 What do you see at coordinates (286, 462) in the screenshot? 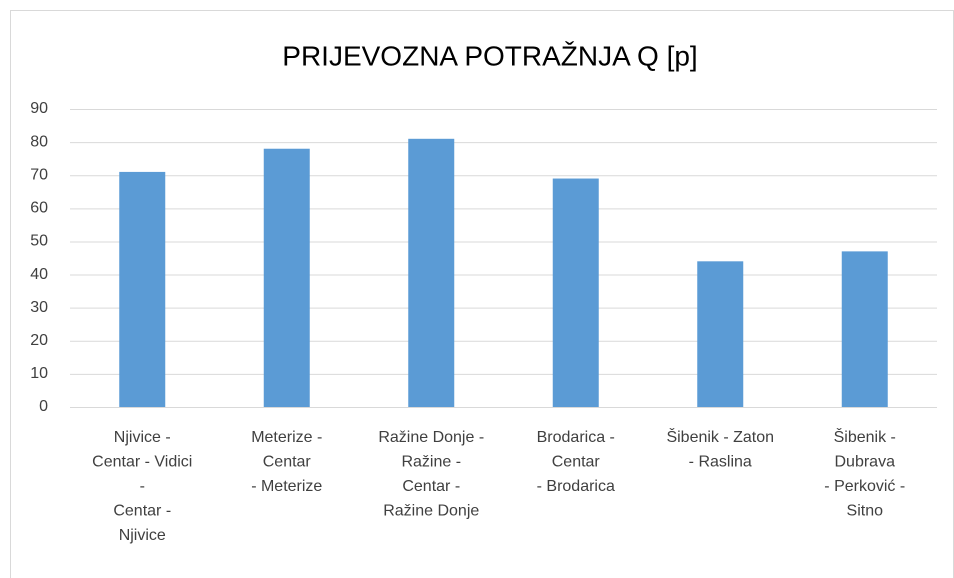
I see `x-tick-label: Meterize -Centar - Meterize` at bounding box center [286, 462].